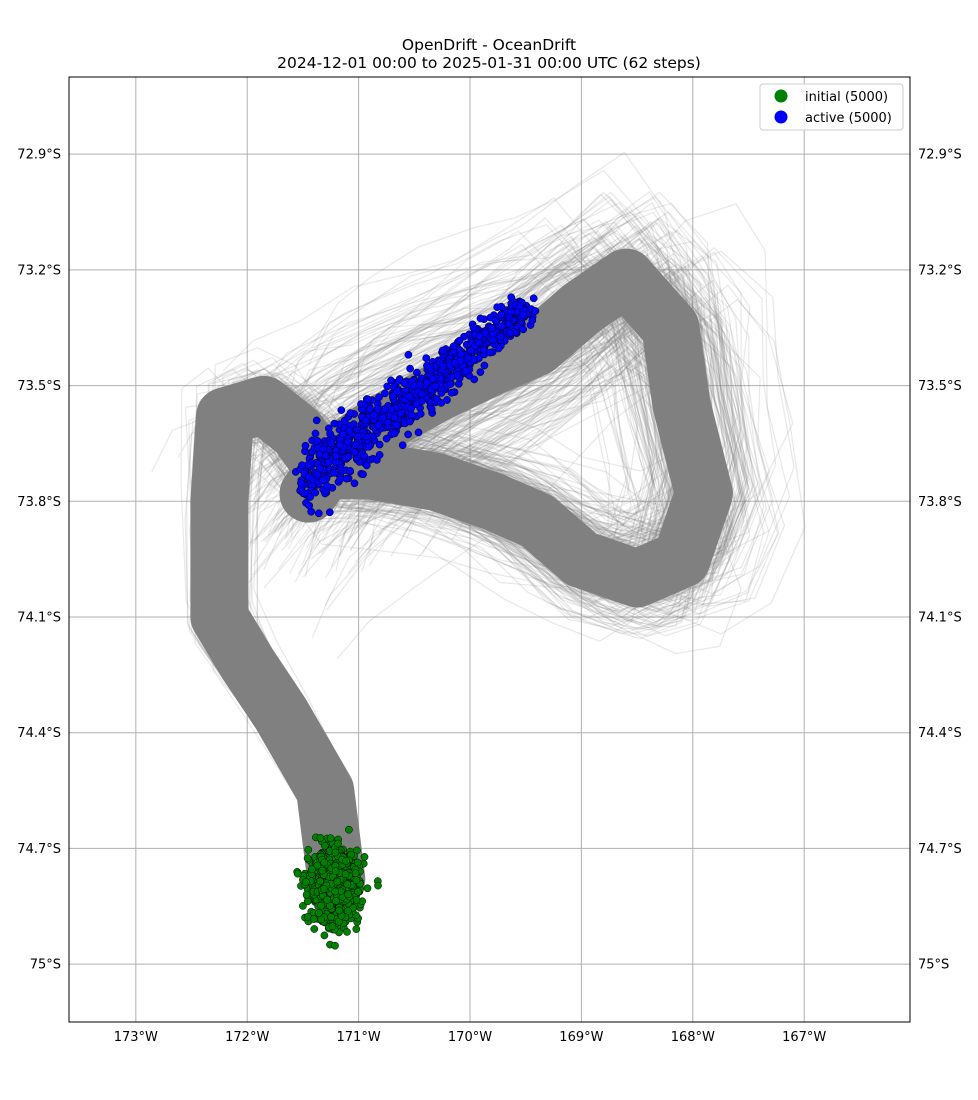  I want to click on y-tick-label-right: 73.2°S, so click(940, 270).